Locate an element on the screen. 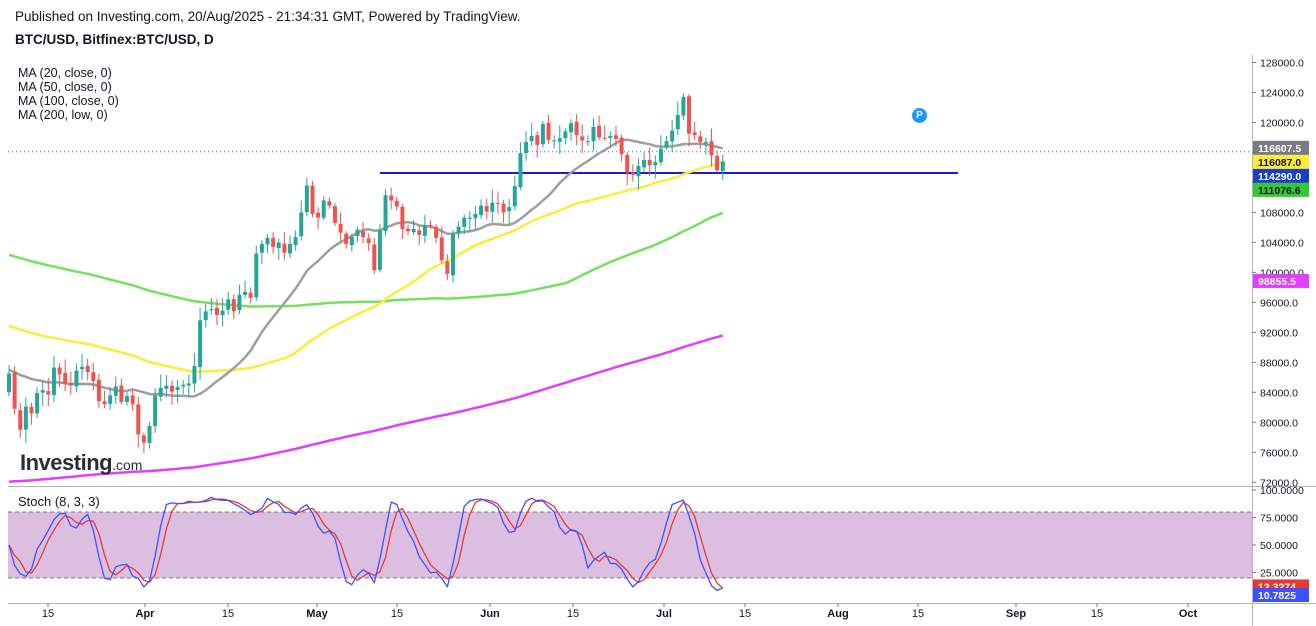 The height and width of the screenshot is (626, 1316). price-tag-label: 116607.5 is located at coordinates (1279, 149).